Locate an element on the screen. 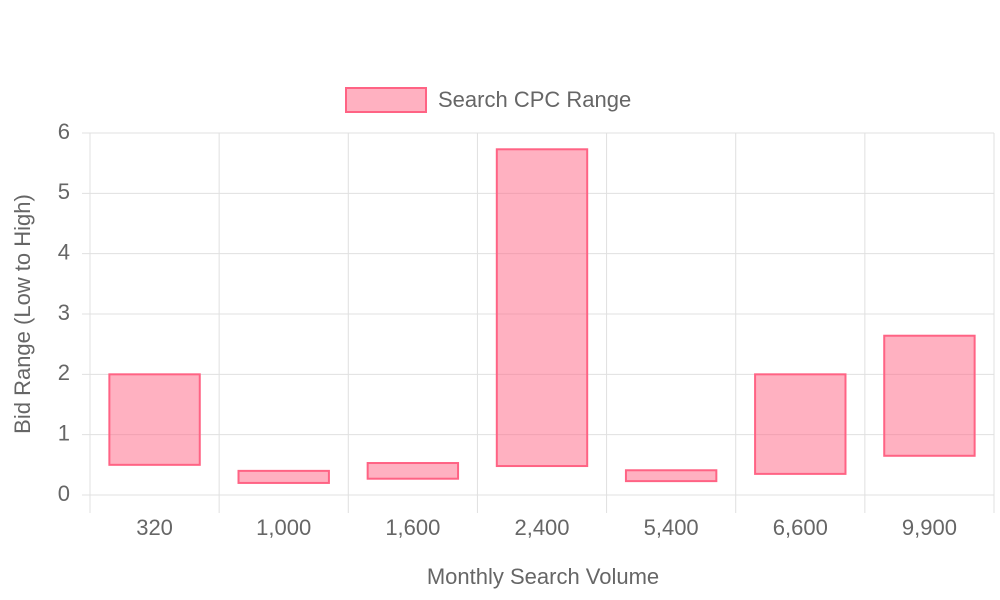 This screenshot has height=600, width=1000. x-tick-label: 1,600 is located at coordinates (412, 527).